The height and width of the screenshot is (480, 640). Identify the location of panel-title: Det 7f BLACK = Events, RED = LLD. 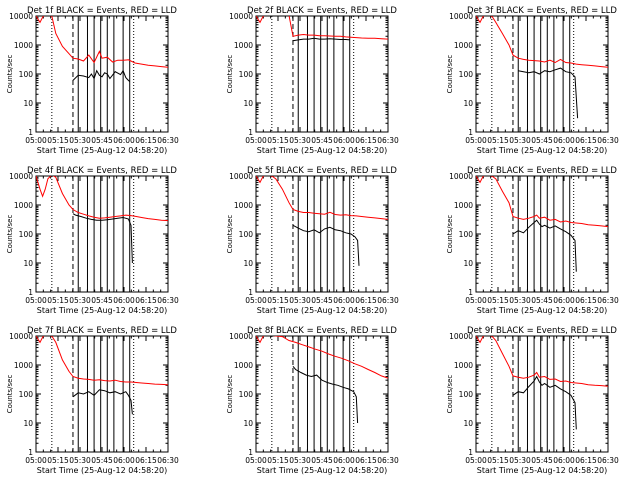
(102, 331).